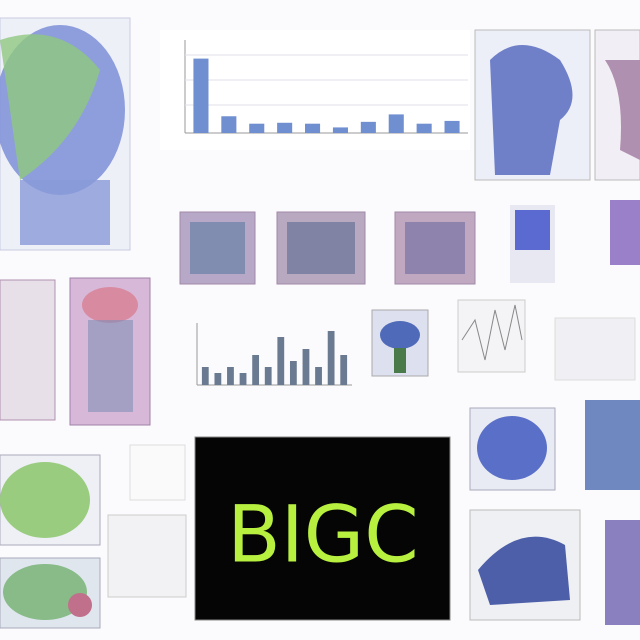  I want to click on bar-chart, so click(326, 95).